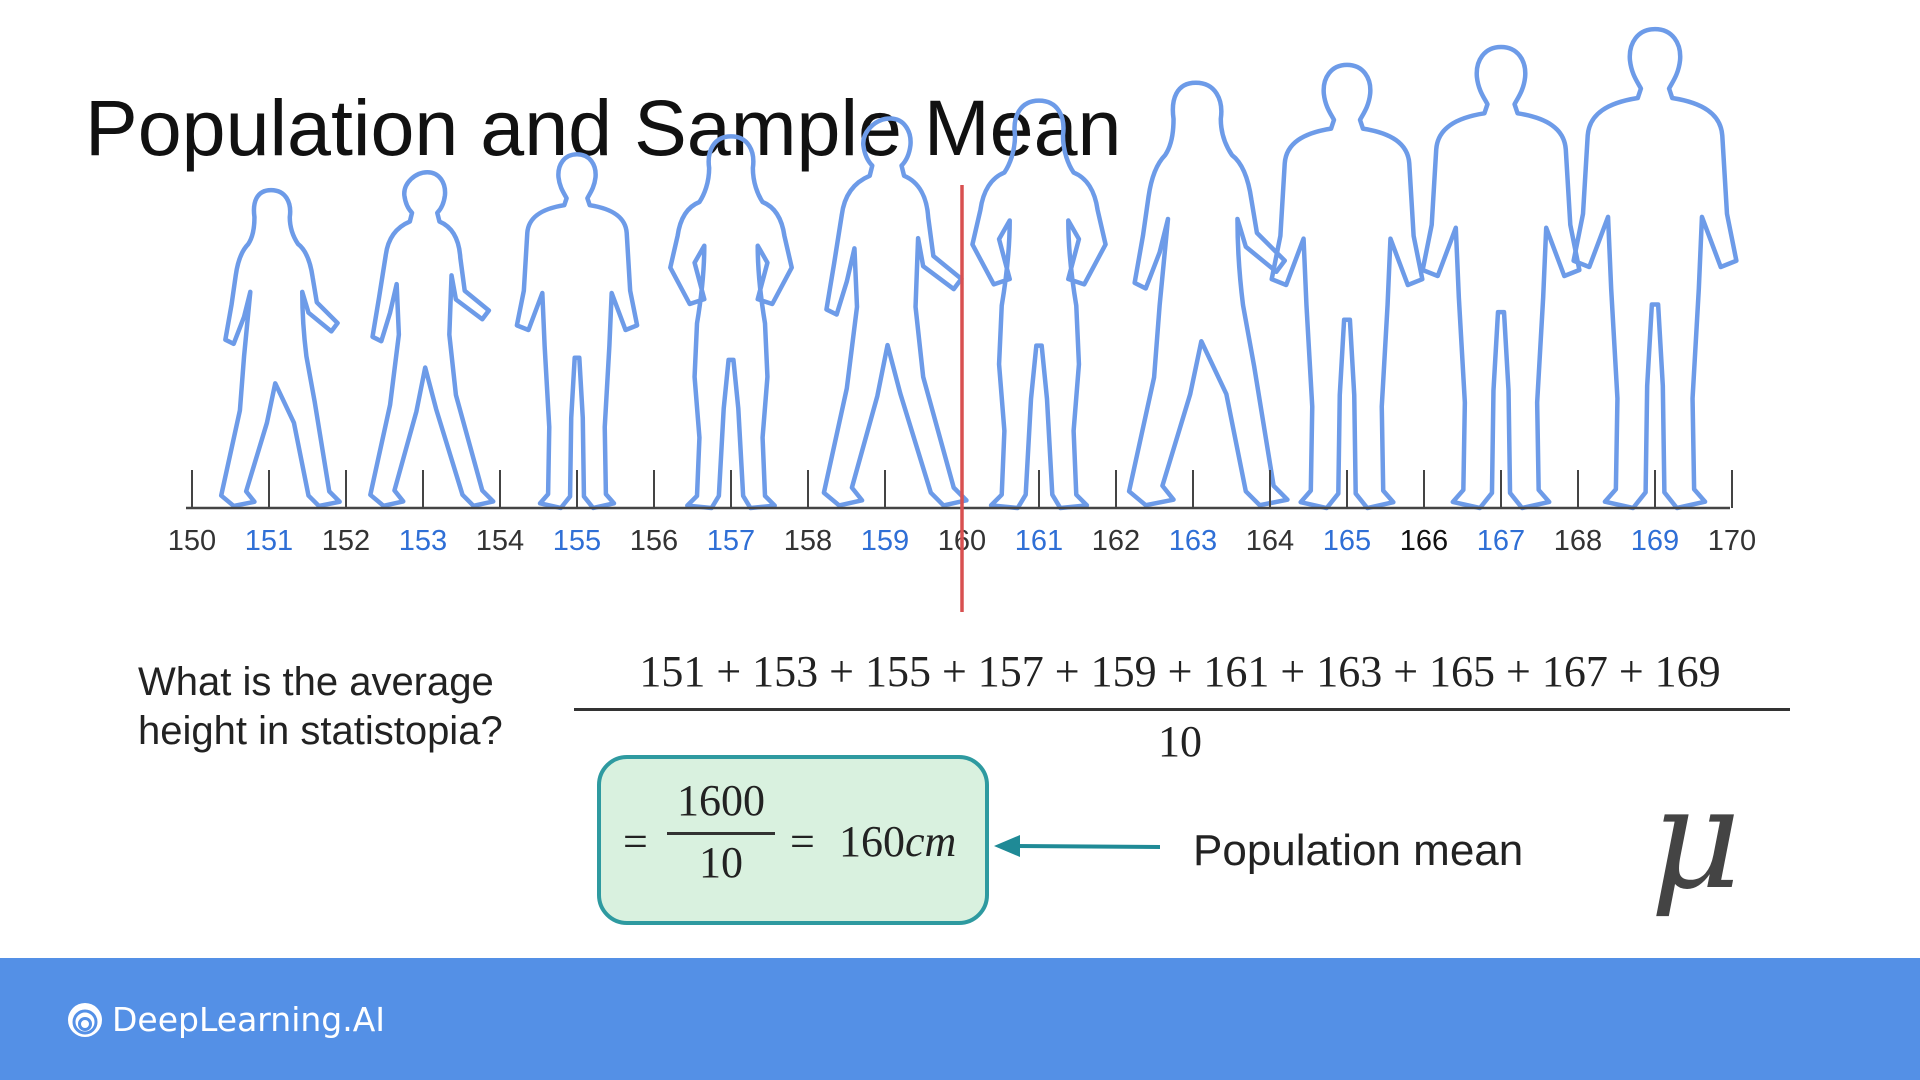 The width and height of the screenshot is (1920, 1080). Describe the element at coordinates (320, 731) in the screenshot. I see `question-line-2: height in statistopia?` at that location.